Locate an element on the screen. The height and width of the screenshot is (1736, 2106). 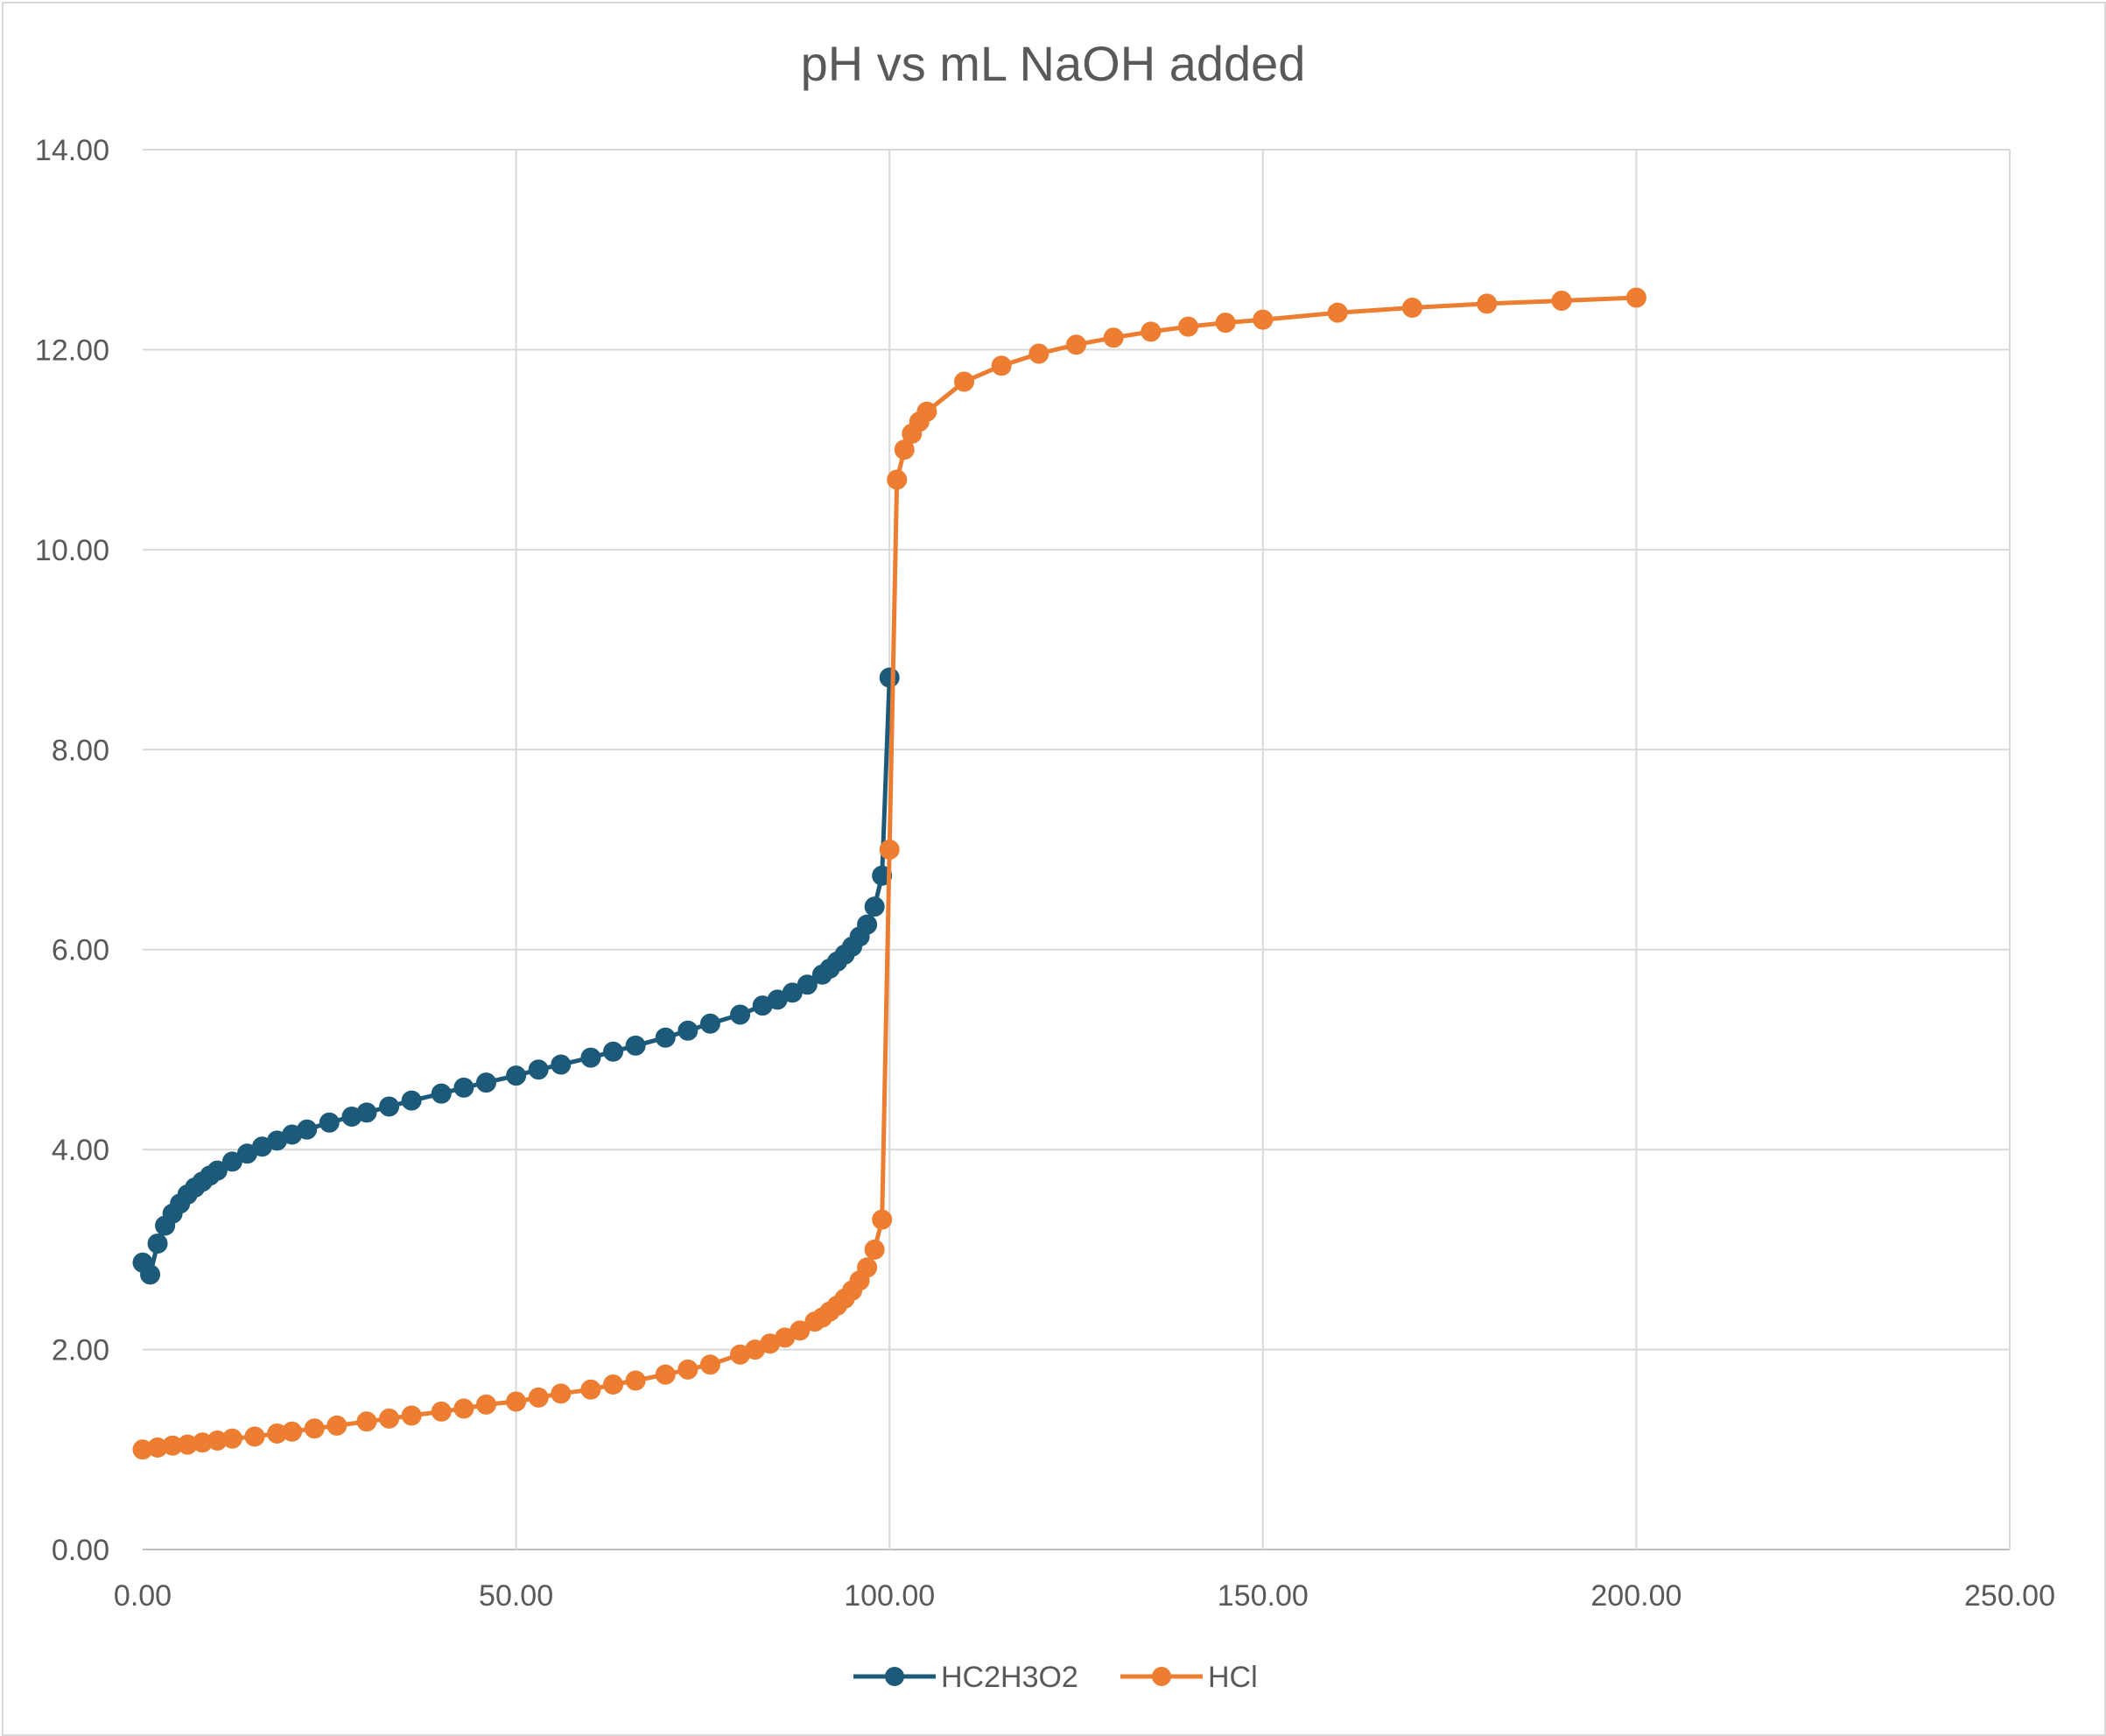
x-tick-label: 200.00 is located at coordinates (1635, 1596).